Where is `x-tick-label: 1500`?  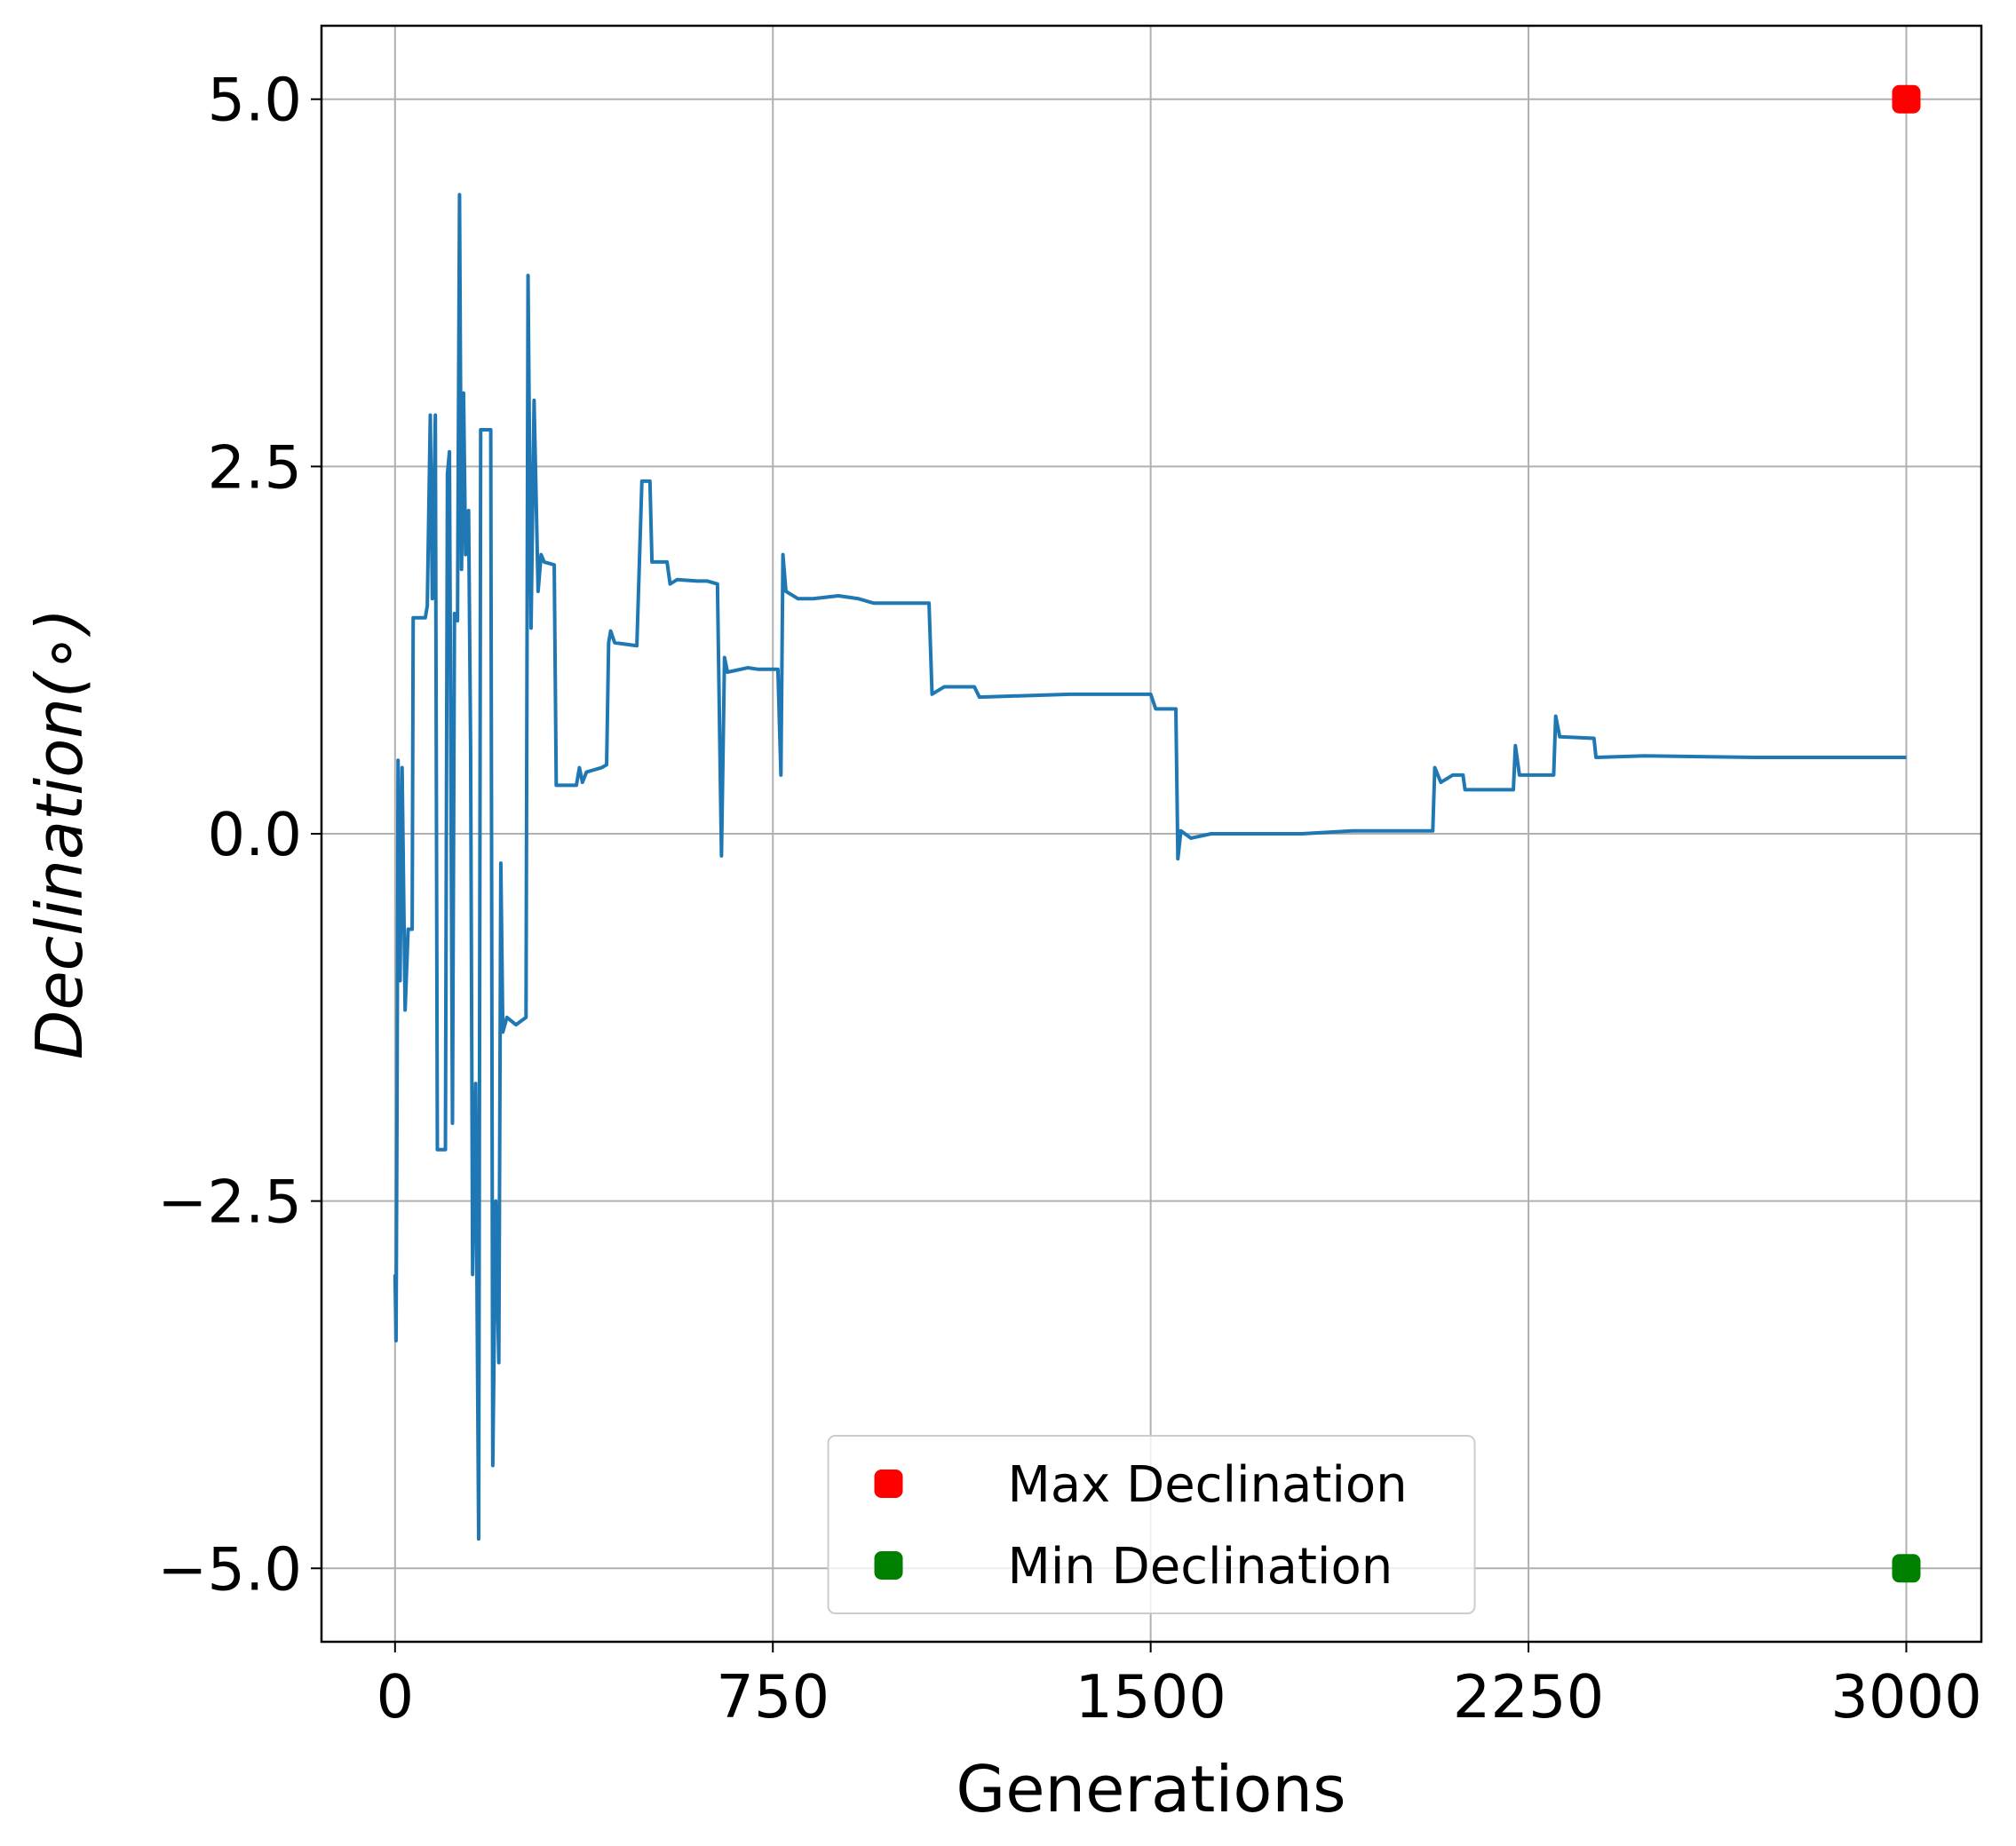
x-tick-label: 1500 is located at coordinates (1150, 1696).